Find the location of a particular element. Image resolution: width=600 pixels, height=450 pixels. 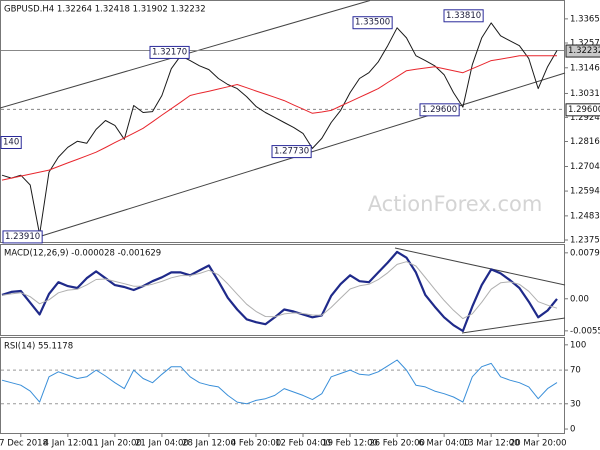

x-tick-label: 19 Feb 12:00 is located at coordinates (350, 444).